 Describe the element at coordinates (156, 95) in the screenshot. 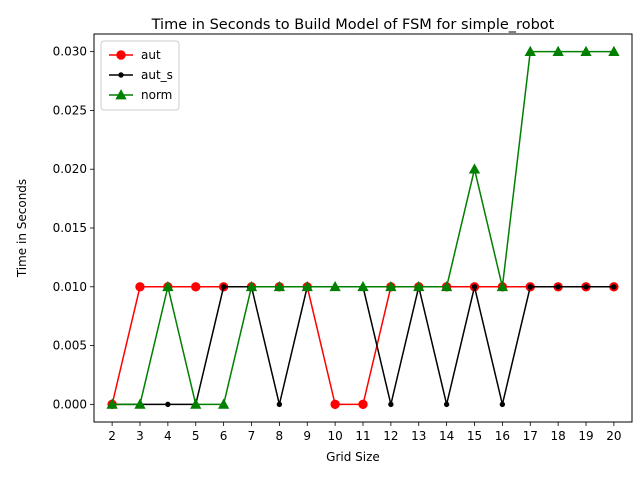

I see `legend-label: norm` at that location.